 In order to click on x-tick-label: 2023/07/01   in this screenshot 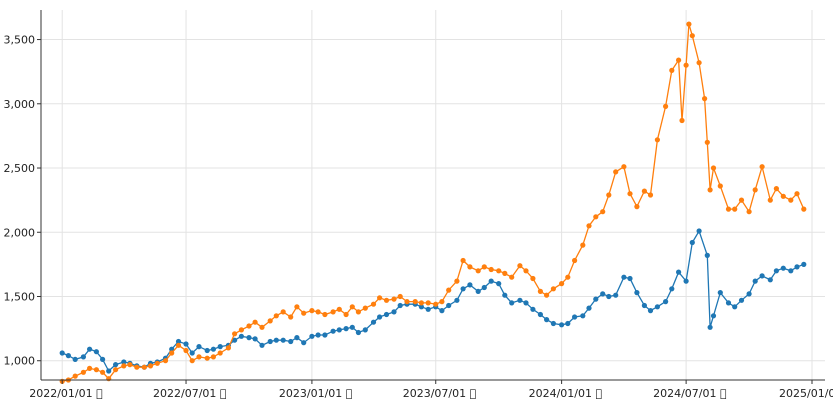, I will do `click(440, 393)`.